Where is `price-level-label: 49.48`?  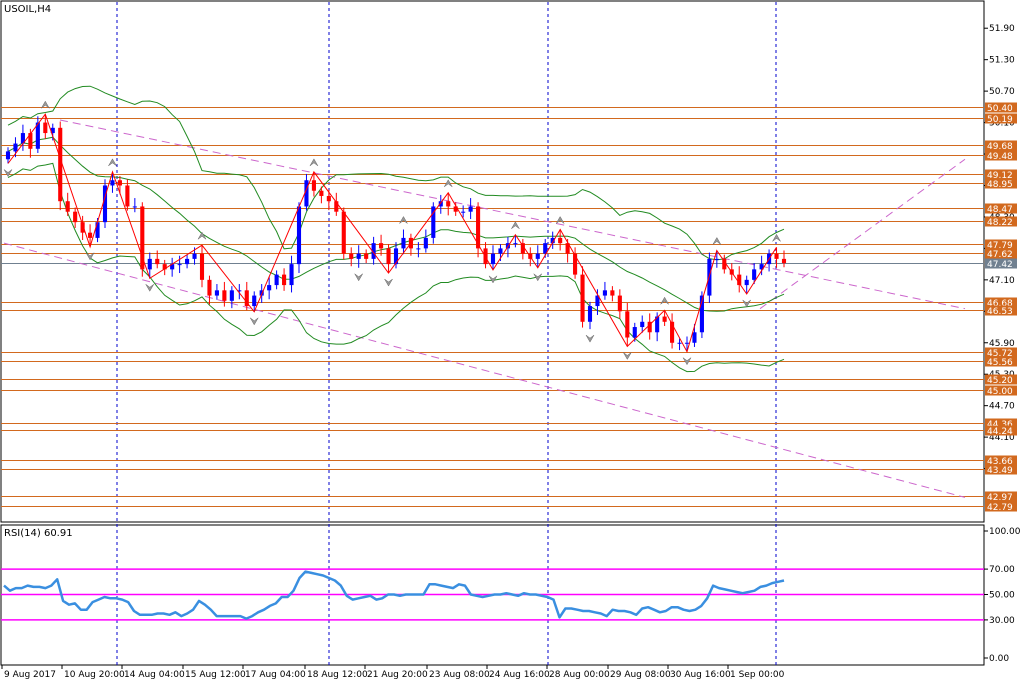 price-level-label: 49.48 is located at coordinates (1000, 157).